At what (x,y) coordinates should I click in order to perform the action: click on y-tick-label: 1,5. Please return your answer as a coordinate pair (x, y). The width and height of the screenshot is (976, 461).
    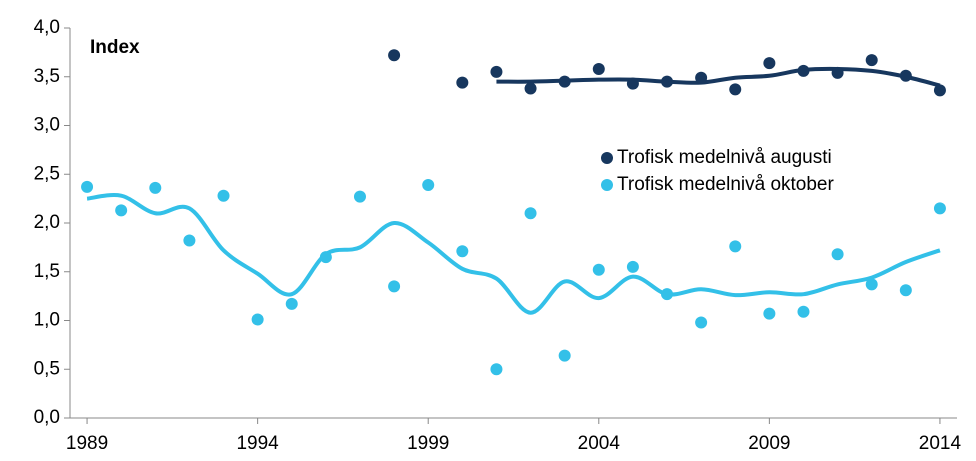
    Looking at the image, I should click on (47, 271).